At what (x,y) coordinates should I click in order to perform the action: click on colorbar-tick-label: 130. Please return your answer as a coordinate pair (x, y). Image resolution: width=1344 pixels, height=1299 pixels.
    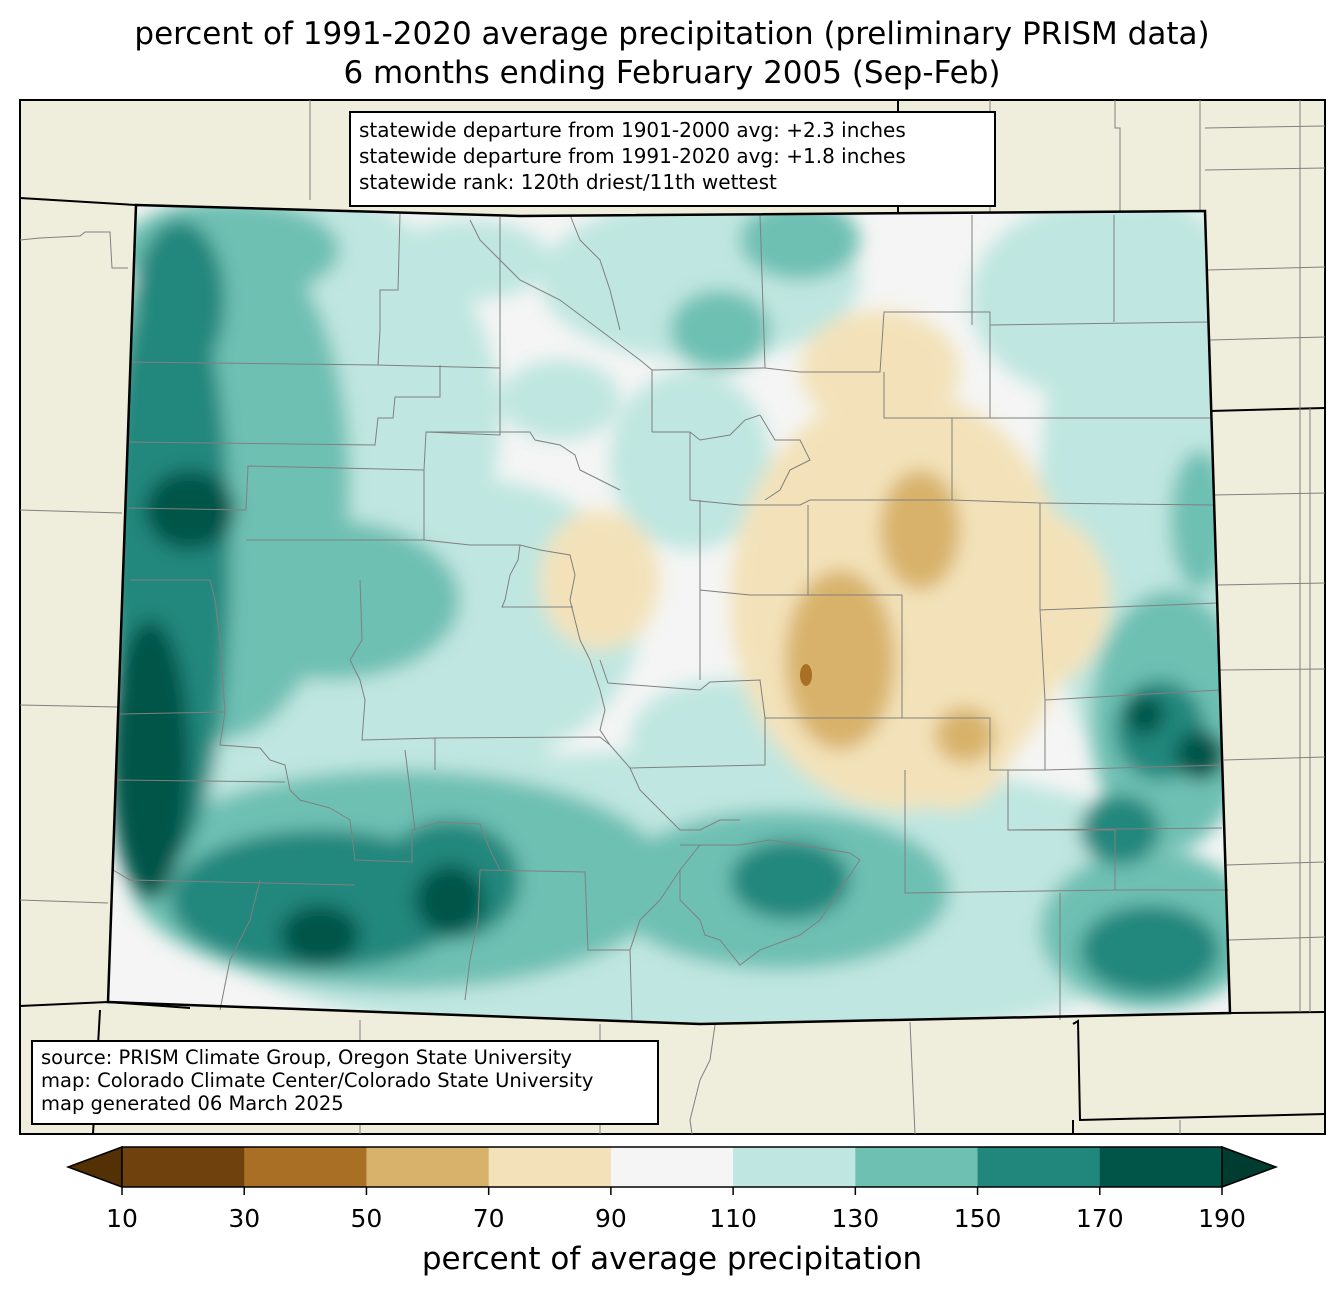
    Looking at the image, I should click on (855, 1218).